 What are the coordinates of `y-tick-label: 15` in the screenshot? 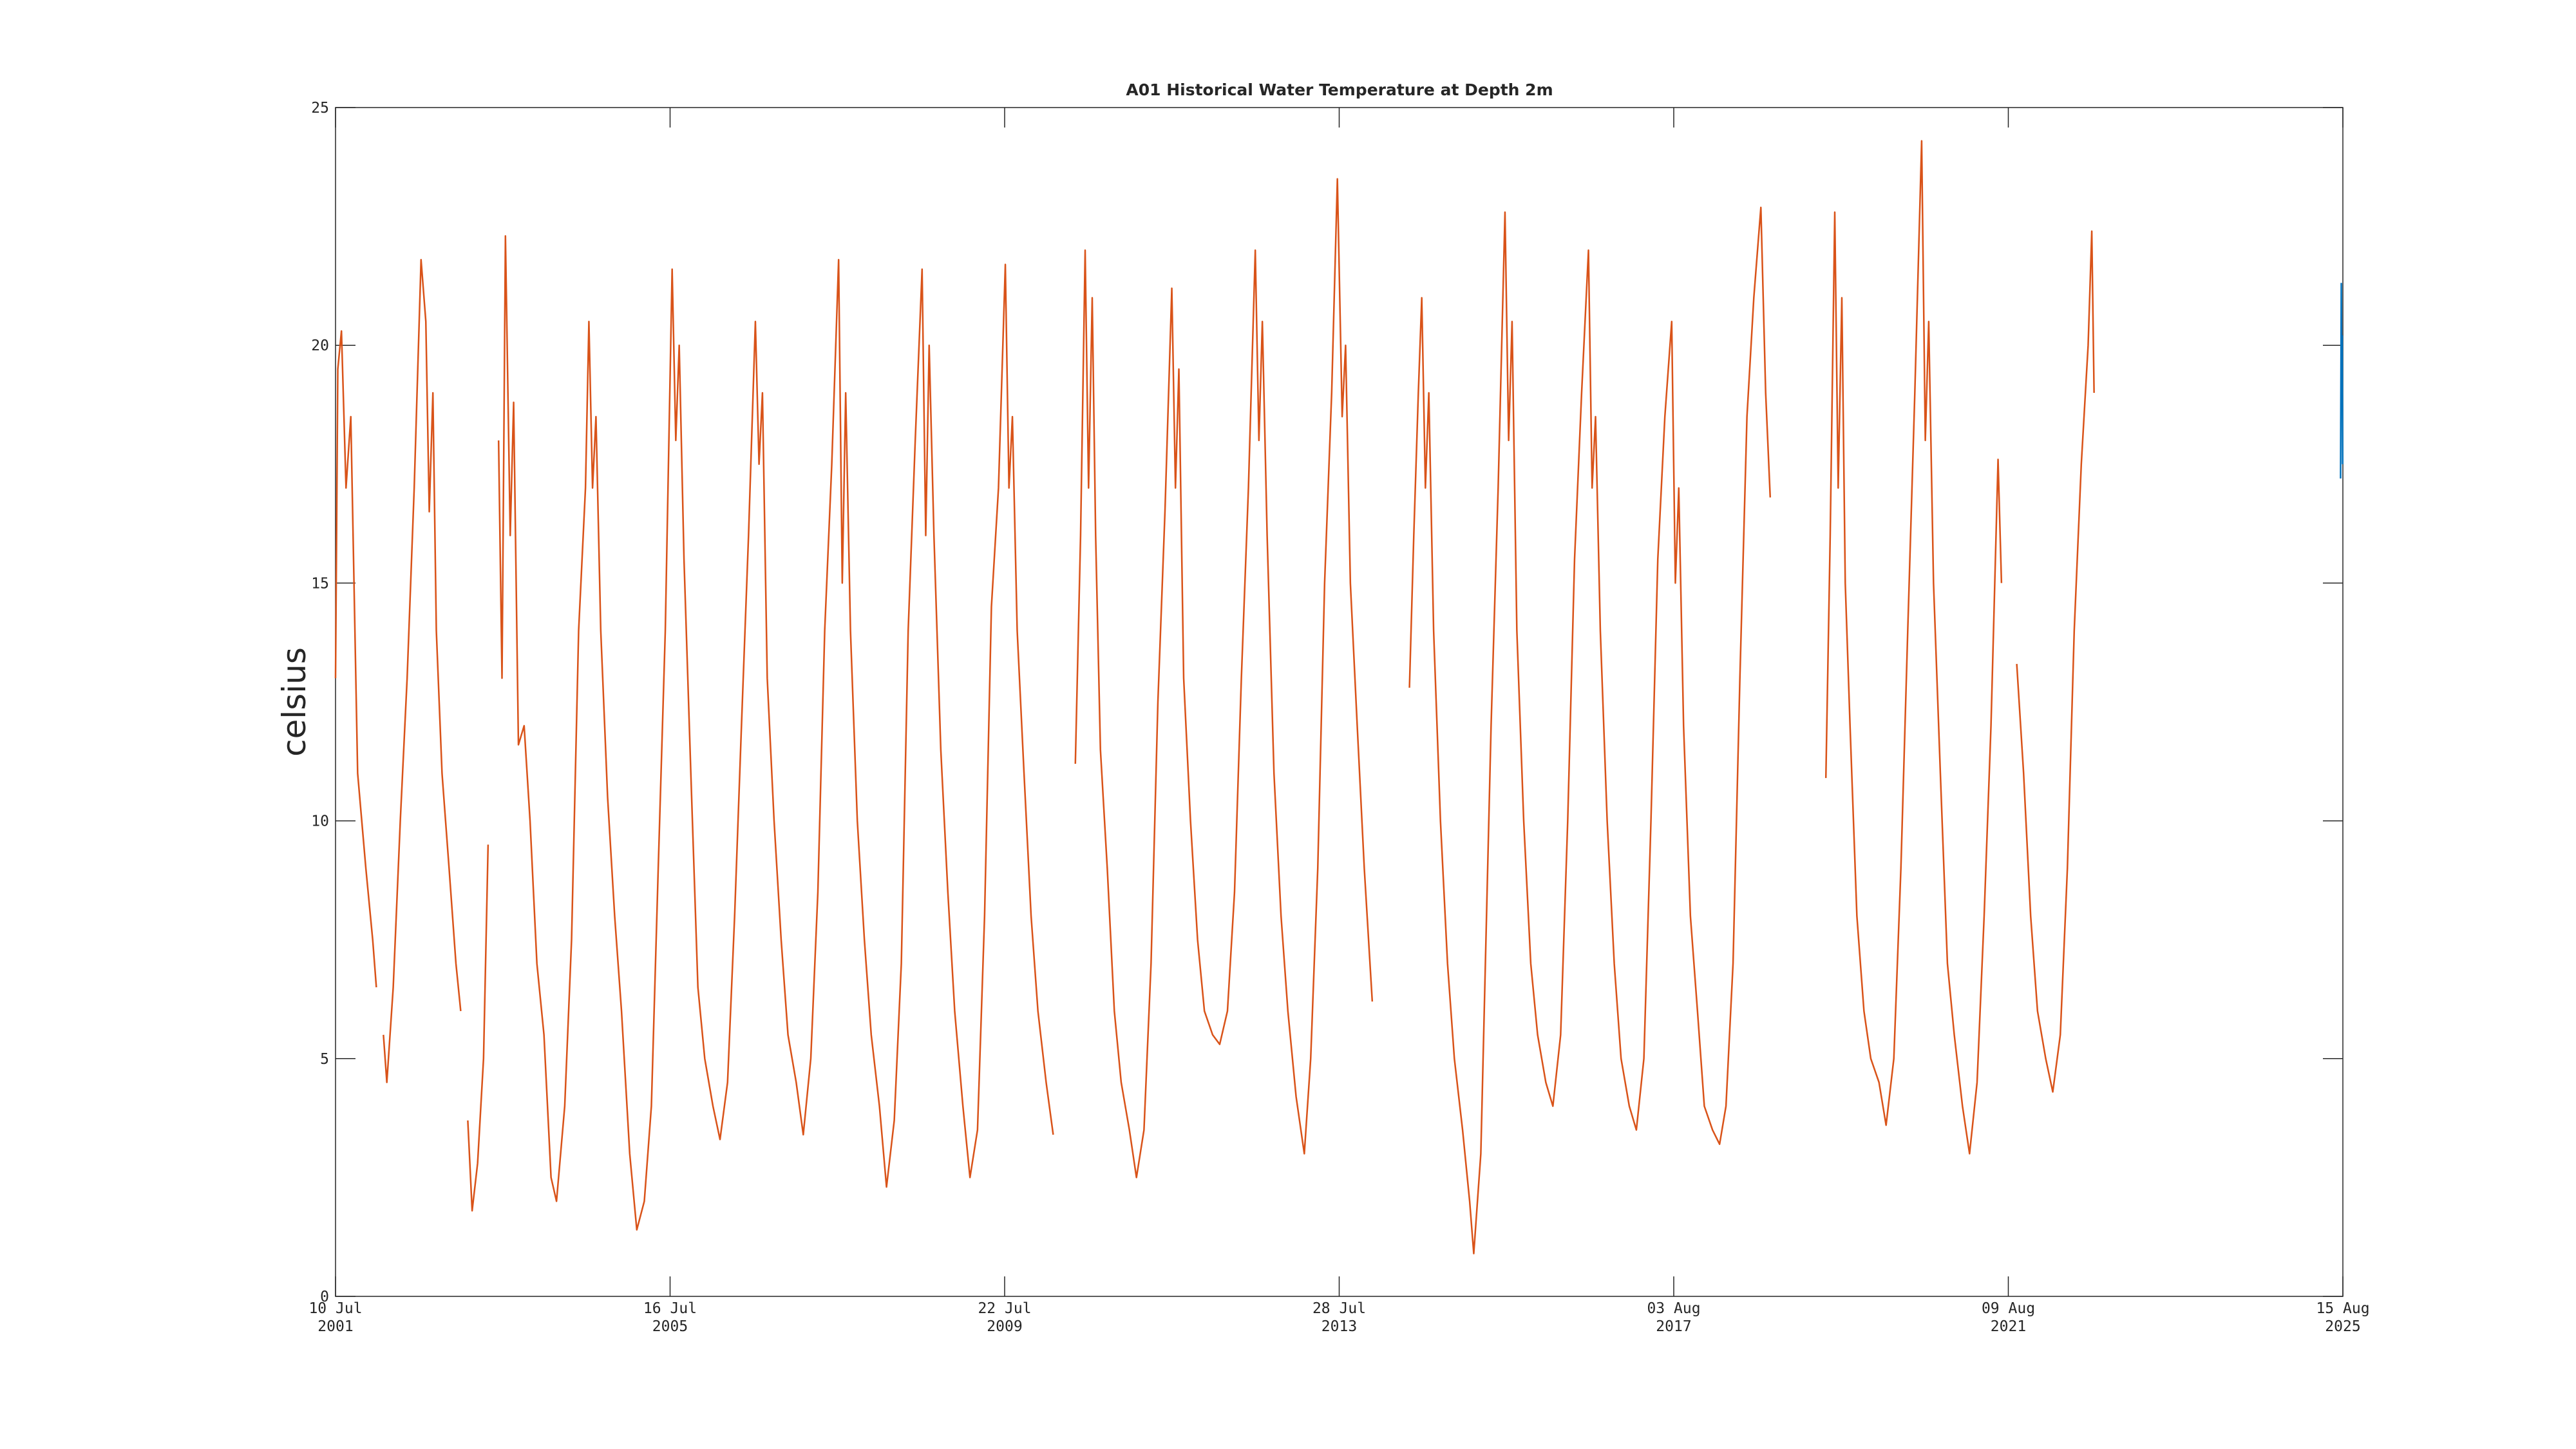 It's located at (320, 583).